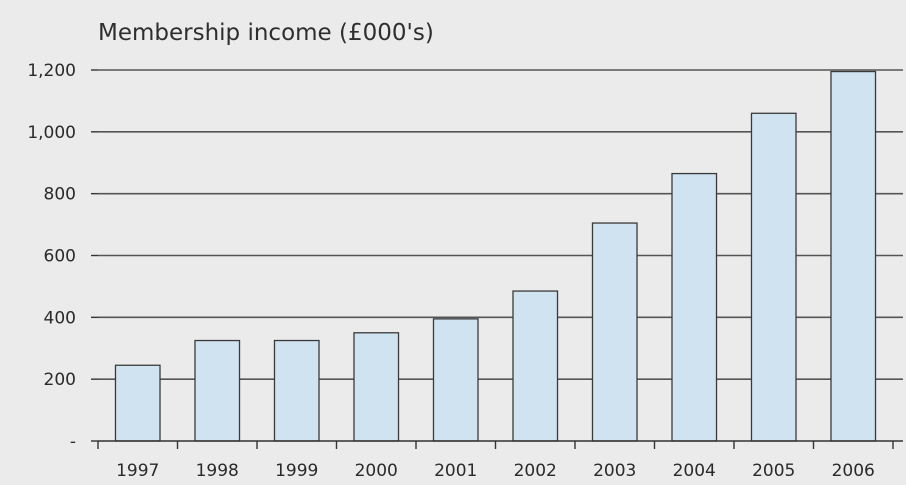 This screenshot has height=485, width=906. What do you see at coordinates (296, 390) in the screenshot?
I see `bar-1999` at bounding box center [296, 390].